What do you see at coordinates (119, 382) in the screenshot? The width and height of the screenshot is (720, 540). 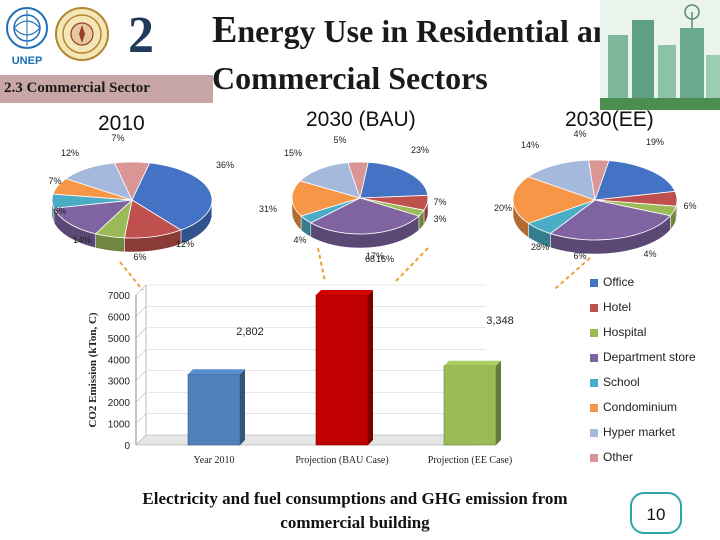 I see `y-tick-label: 3000` at bounding box center [119, 382].